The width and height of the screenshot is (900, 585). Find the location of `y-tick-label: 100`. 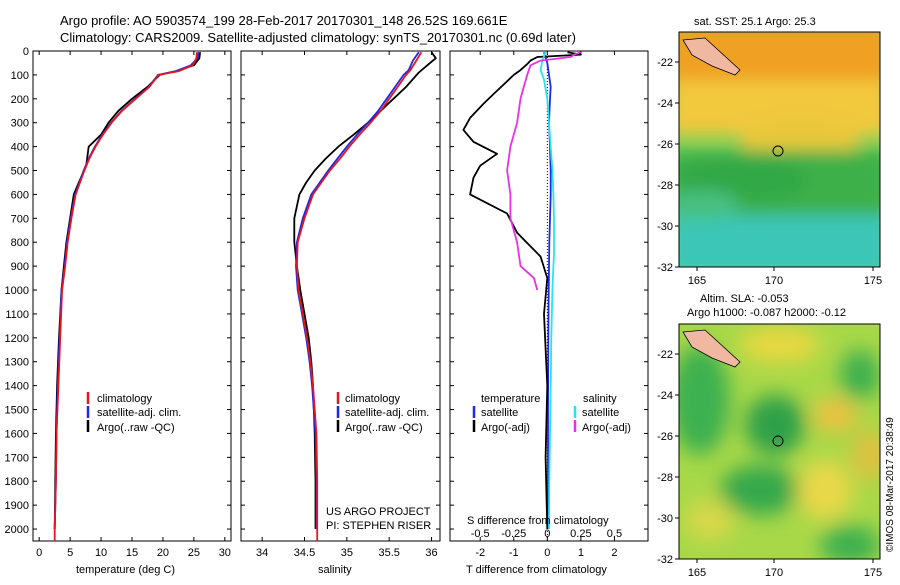

y-tick-label: 100 is located at coordinates (20, 76).